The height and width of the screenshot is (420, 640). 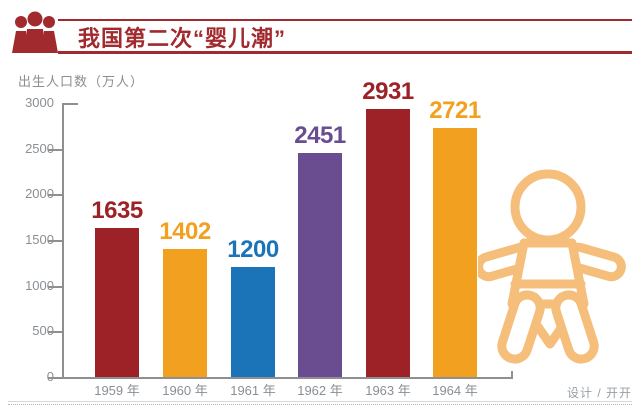 What do you see at coordinates (455, 390) in the screenshot?
I see `x-tick-label: 1964 年` at bounding box center [455, 390].